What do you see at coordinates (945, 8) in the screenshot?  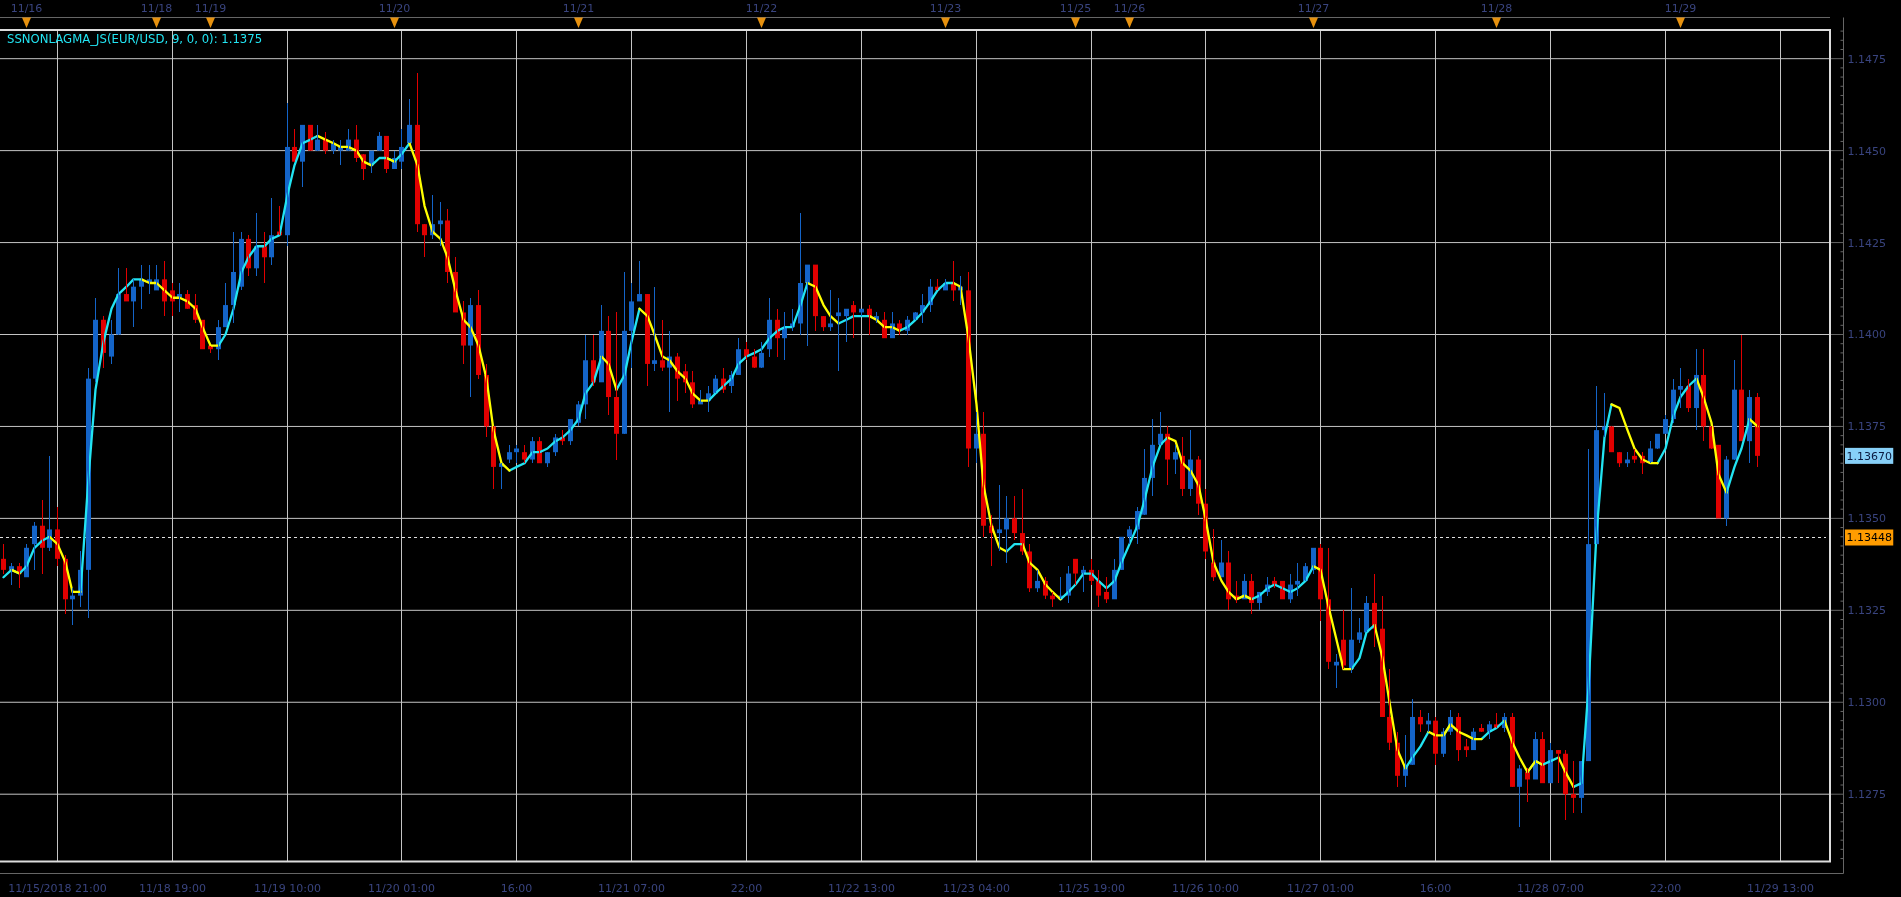 I see `category-label: 11/23` at bounding box center [945, 8].